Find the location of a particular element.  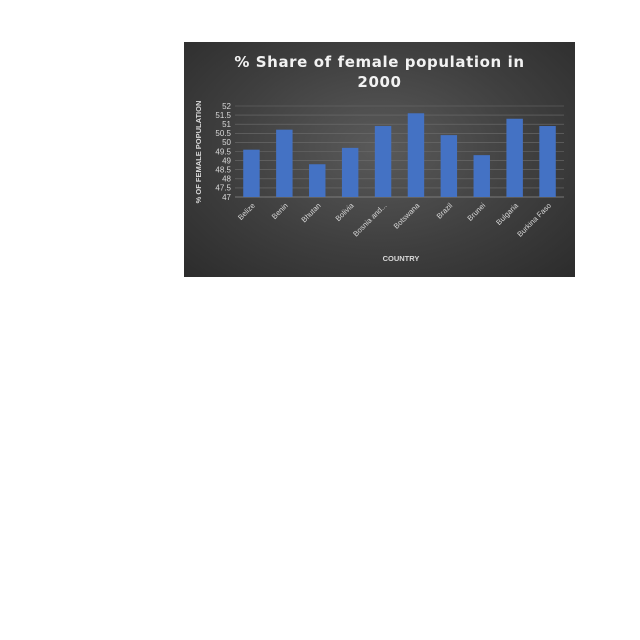

y-tick-label: 51.5 is located at coordinates (223, 115).